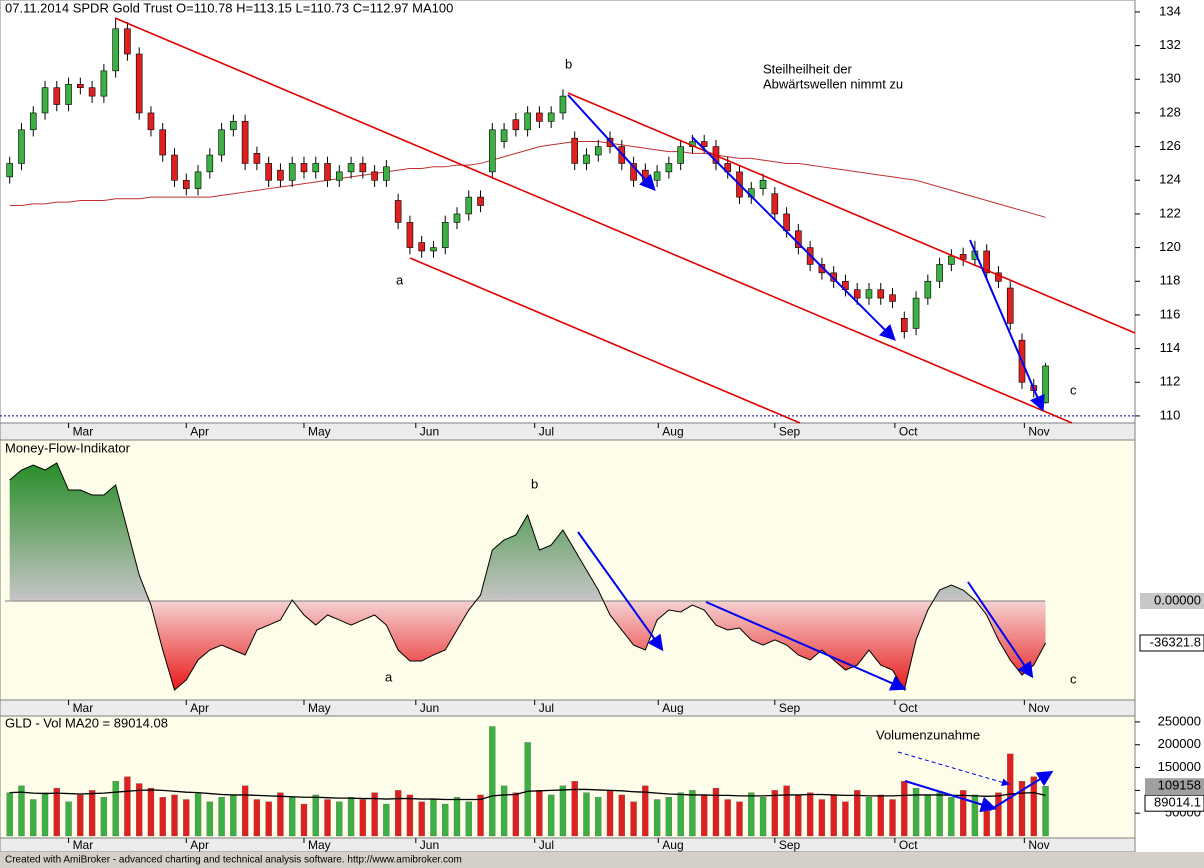 This screenshot has width=1204, height=868. Describe the element at coordinates (1170, 381) in the screenshot. I see `y-tick-label: 112` at that location.